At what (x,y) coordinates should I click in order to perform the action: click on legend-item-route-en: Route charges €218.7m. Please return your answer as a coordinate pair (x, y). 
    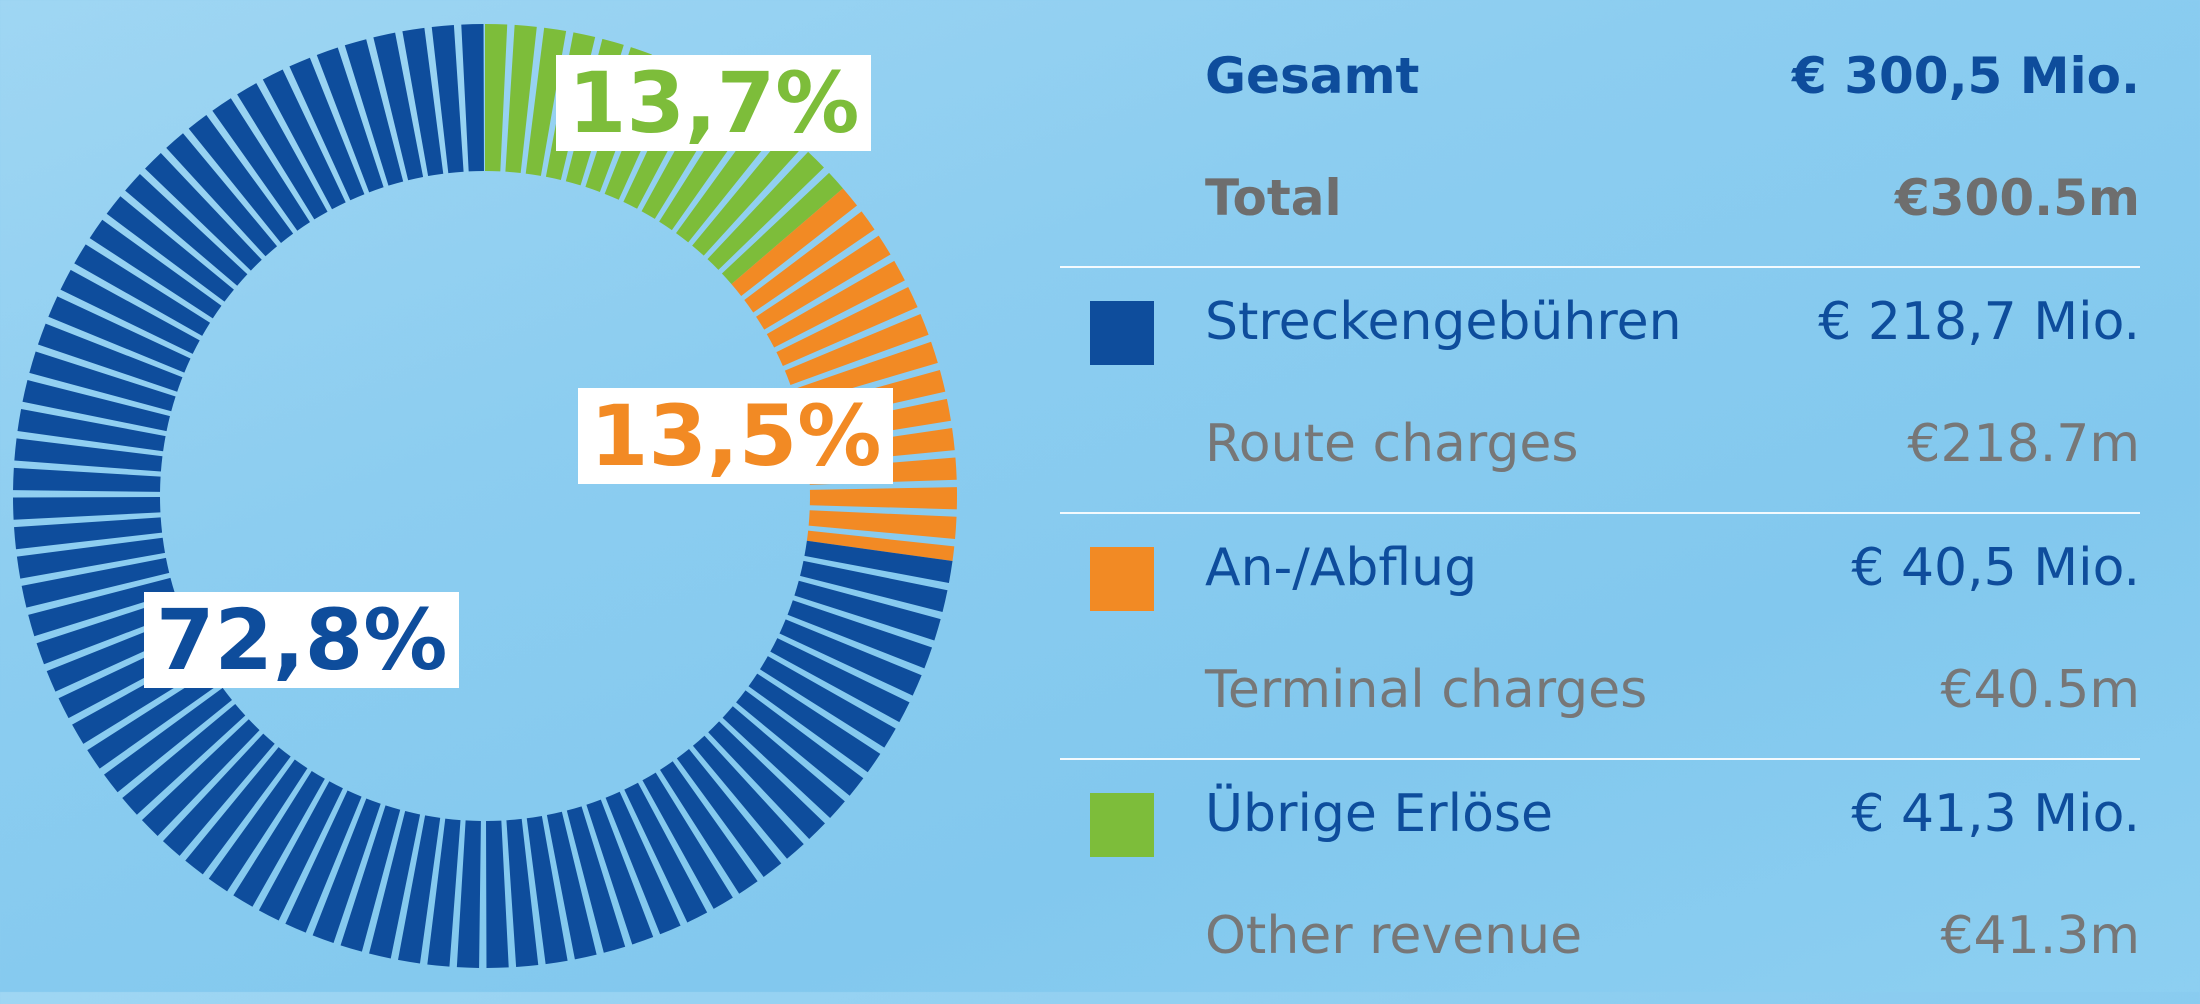
    Looking at the image, I should click on (1600, 451).